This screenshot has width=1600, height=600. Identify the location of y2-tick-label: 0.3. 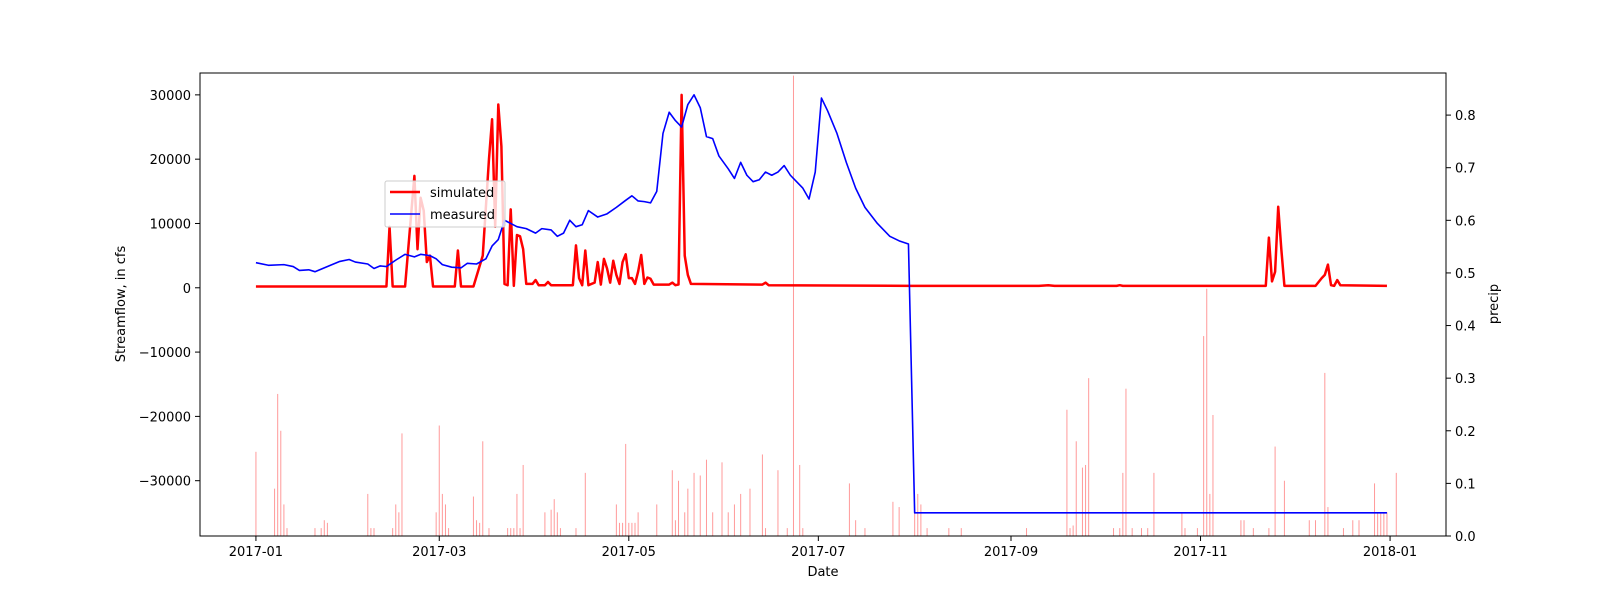
(1465, 379).